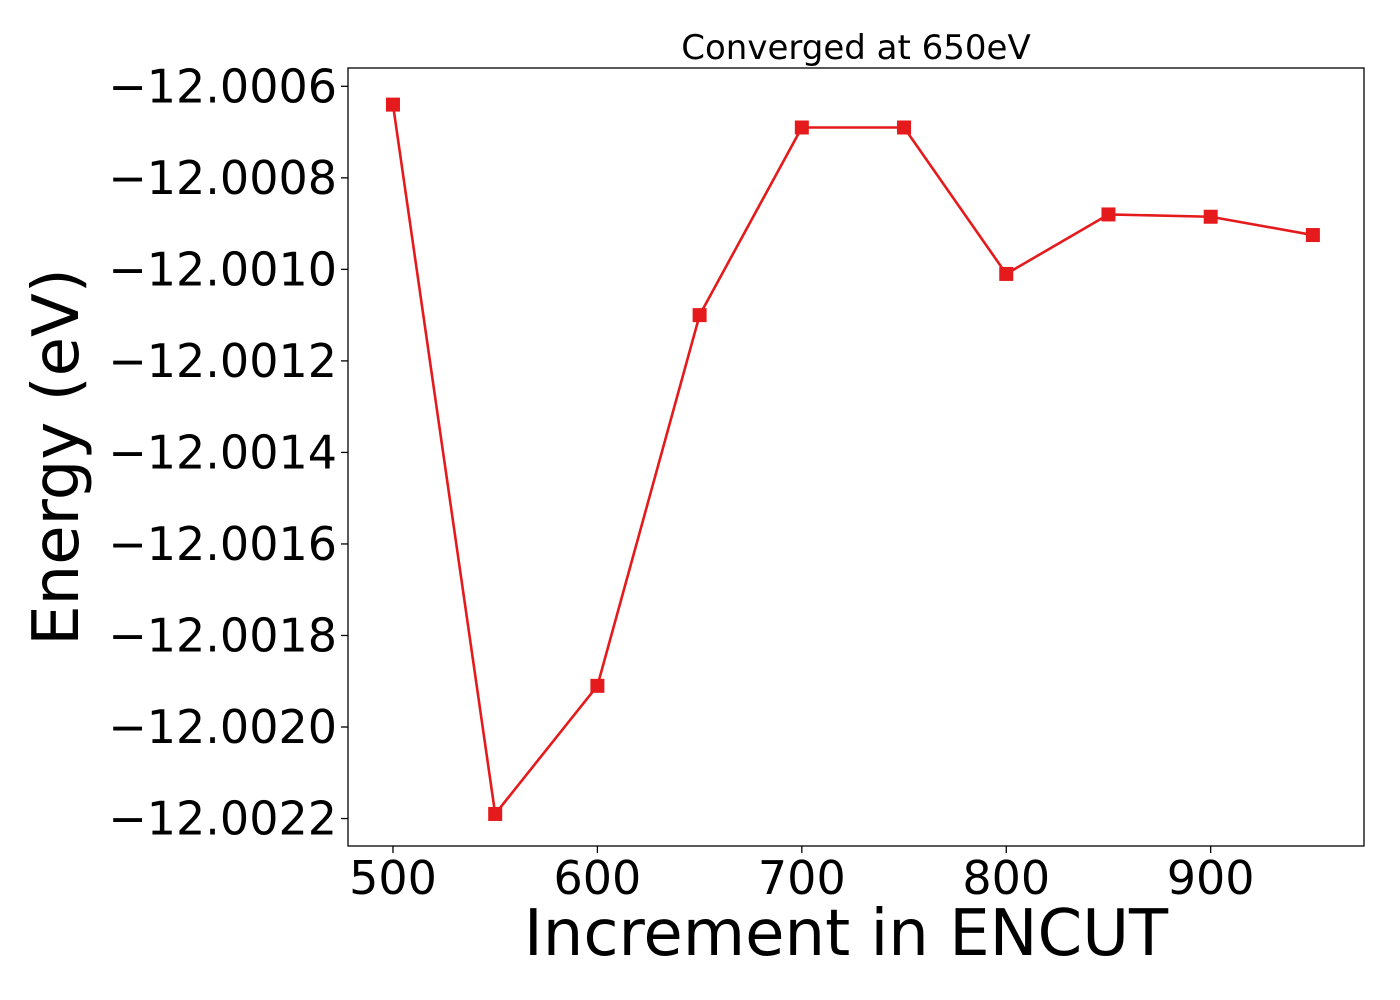  Describe the element at coordinates (222, 635) in the screenshot. I see `y-tick-label: −12.0018` at that location.